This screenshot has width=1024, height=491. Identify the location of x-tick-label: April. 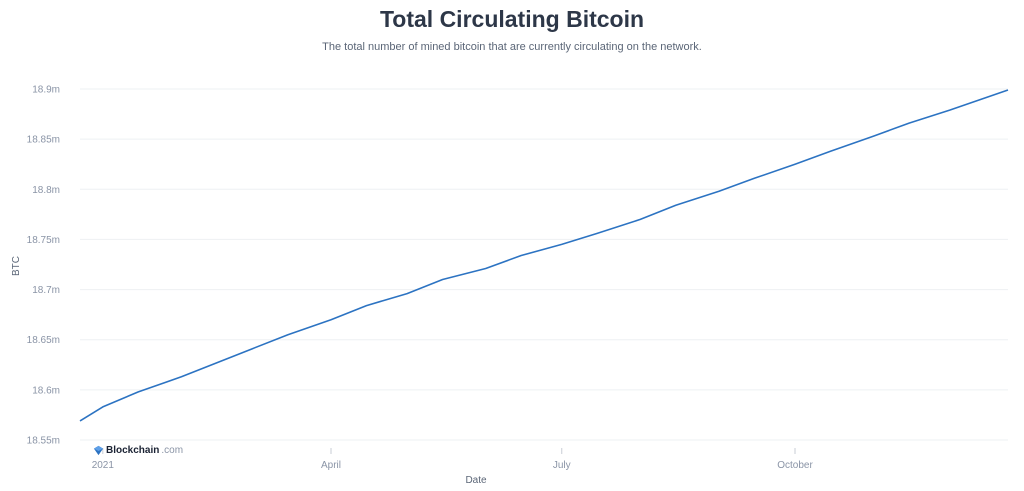
(331, 465).